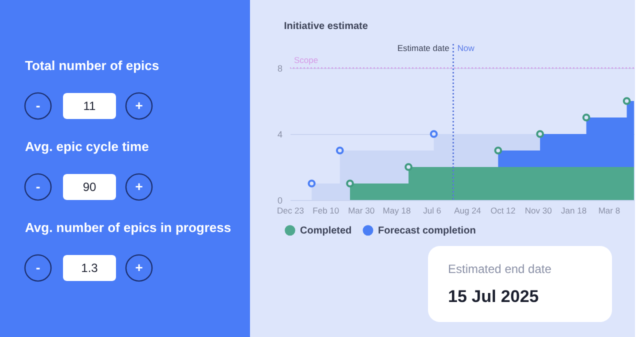  Describe the element at coordinates (427, 230) in the screenshot. I see `legend-label: Forecast completion` at that location.